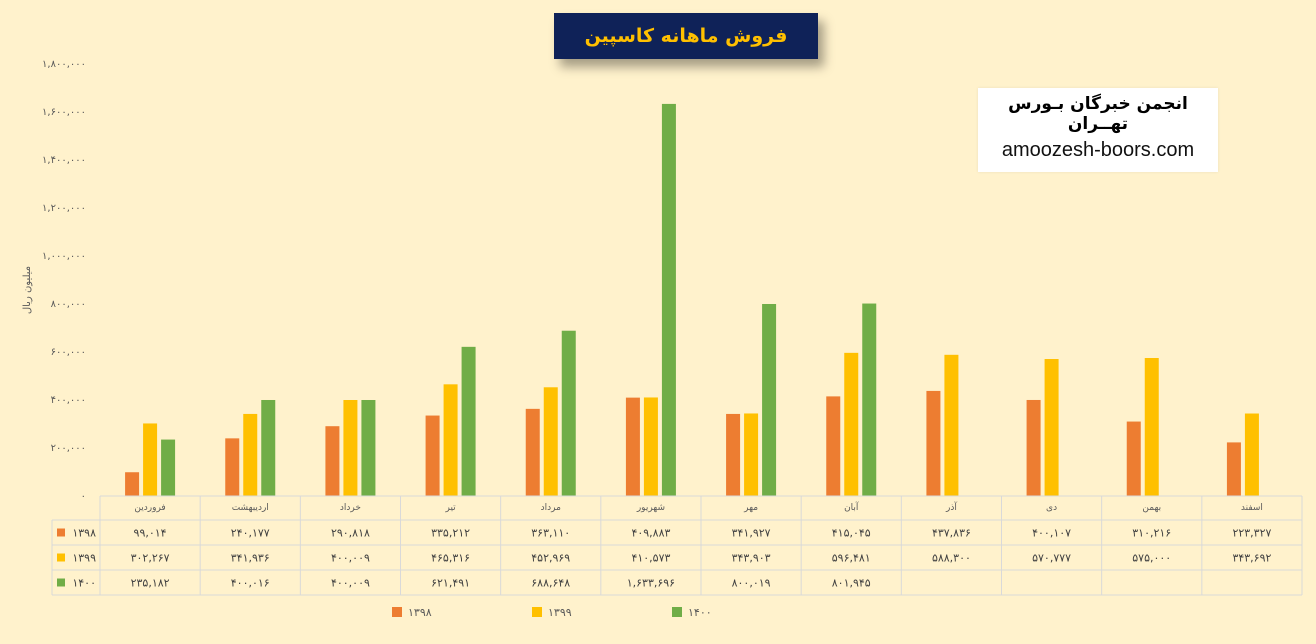  Describe the element at coordinates (1098, 150) in the screenshot. I see `watermark-url: amoozesh-boors.com` at that location.